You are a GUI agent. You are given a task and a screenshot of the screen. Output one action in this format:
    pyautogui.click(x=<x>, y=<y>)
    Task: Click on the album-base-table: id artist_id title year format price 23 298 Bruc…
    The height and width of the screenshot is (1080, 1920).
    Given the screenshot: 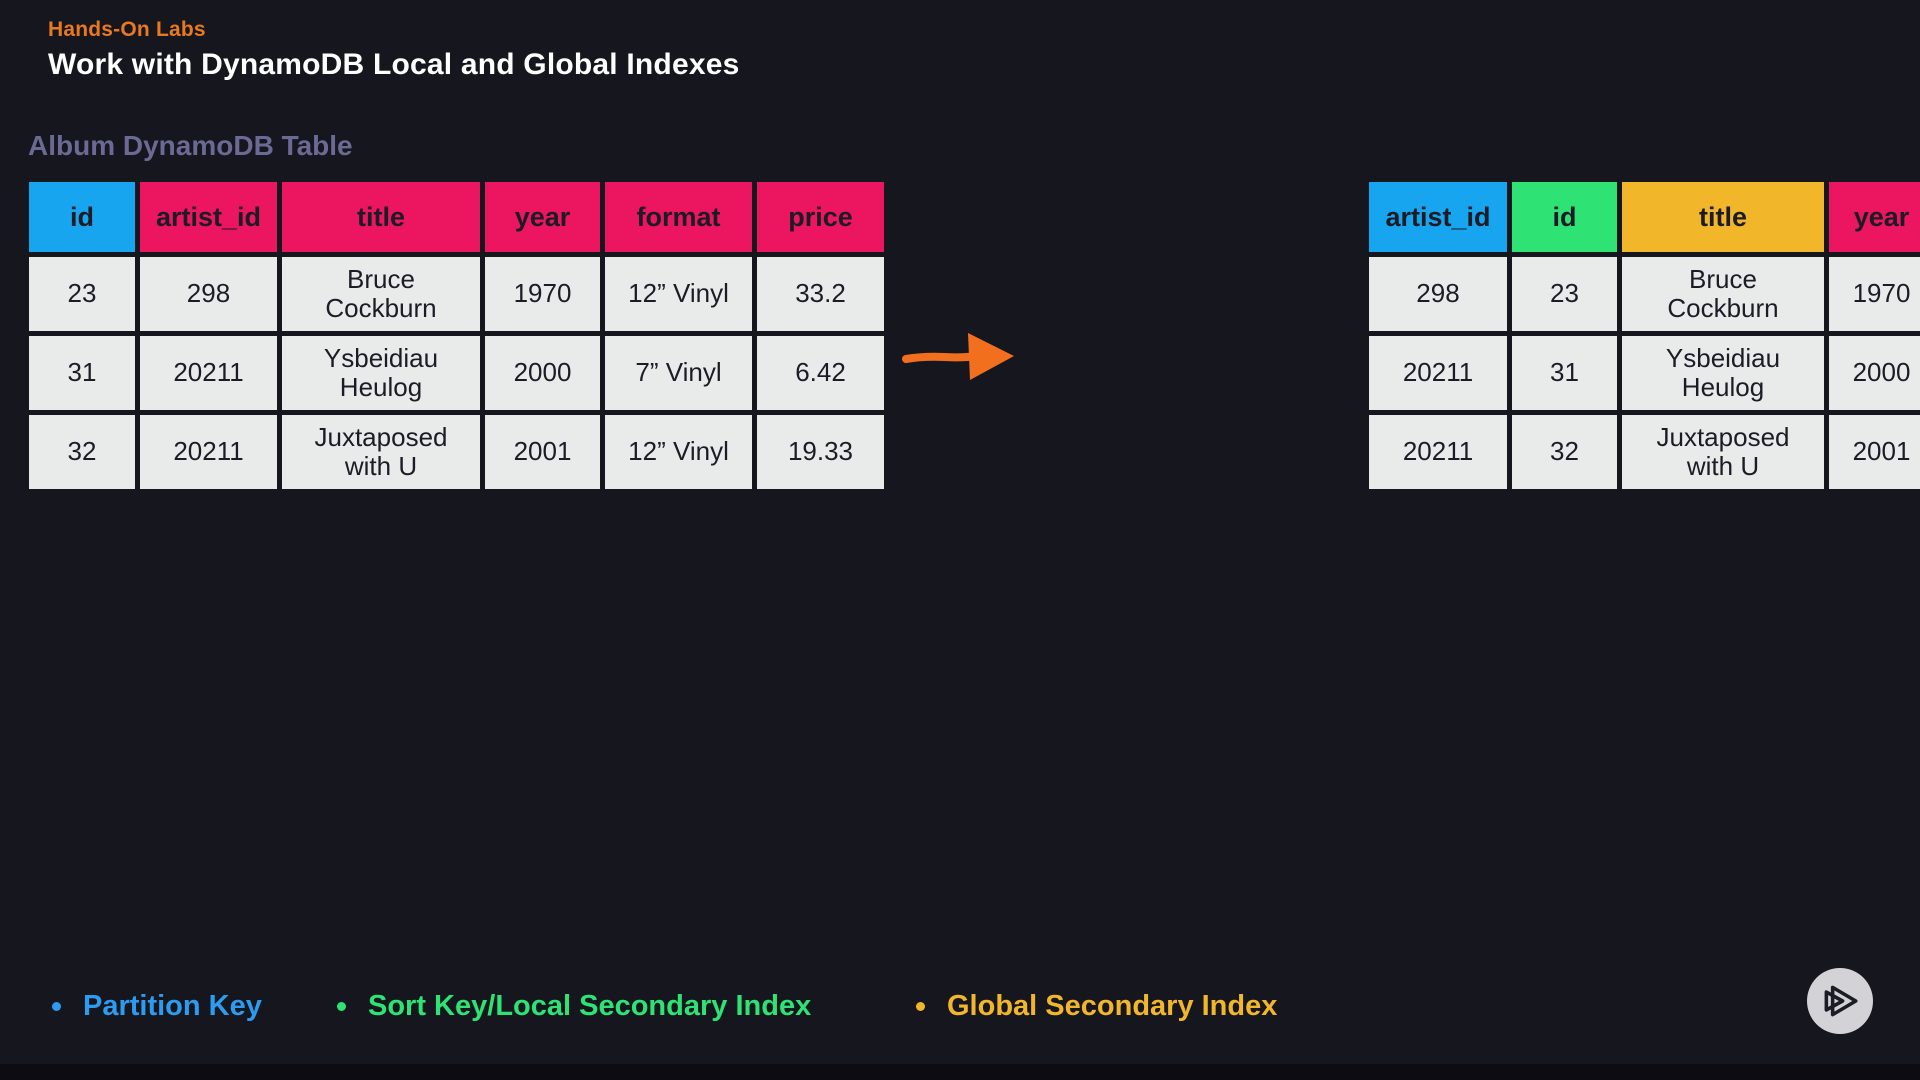 What is the action you would take?
    pyautogui.click(x=456, y=335)
    